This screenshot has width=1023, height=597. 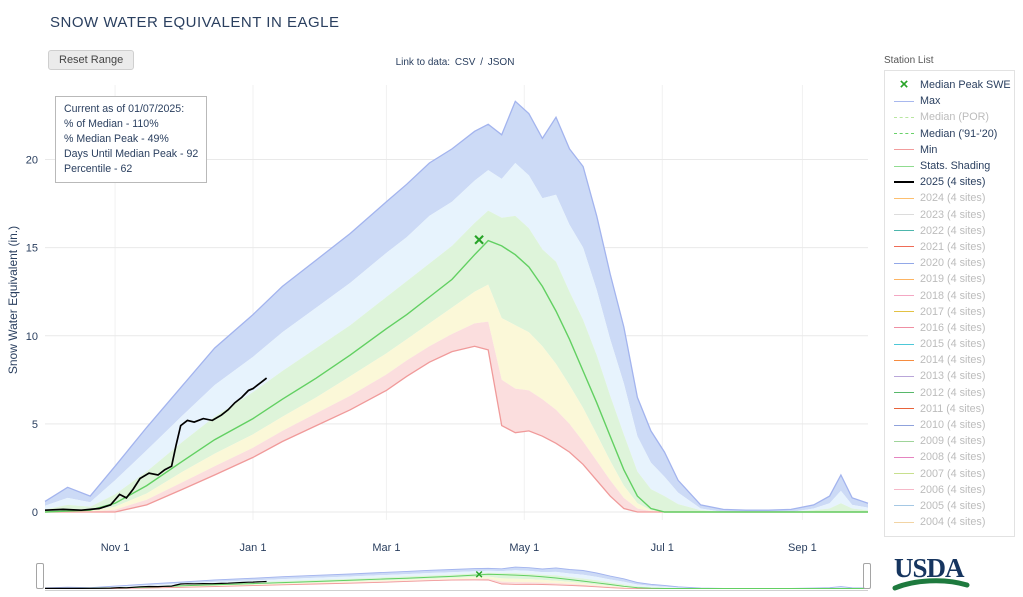 What do you see at coordinates (953, 166) in the screenshot?
I see `legend-item-stats-shading: Stats. Shading` at bounding box center [953, 166].